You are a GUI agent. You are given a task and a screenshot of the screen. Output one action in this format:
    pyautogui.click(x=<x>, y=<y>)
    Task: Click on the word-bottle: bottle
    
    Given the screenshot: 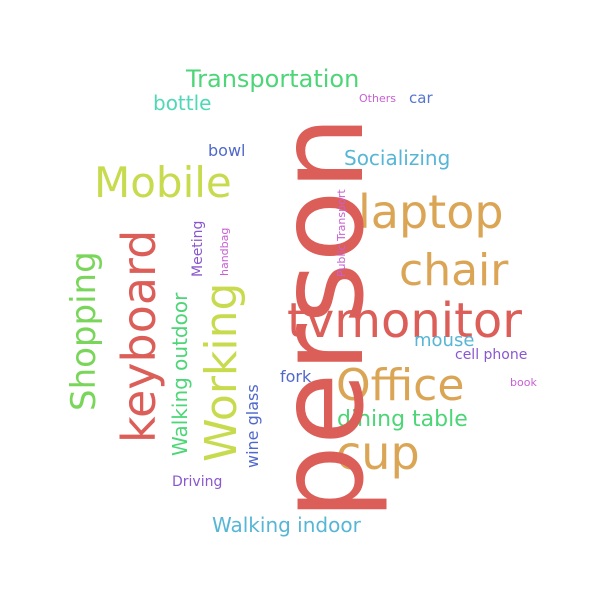 What is the action you would take?
    pyautogui.click(x=182, y=103)
    